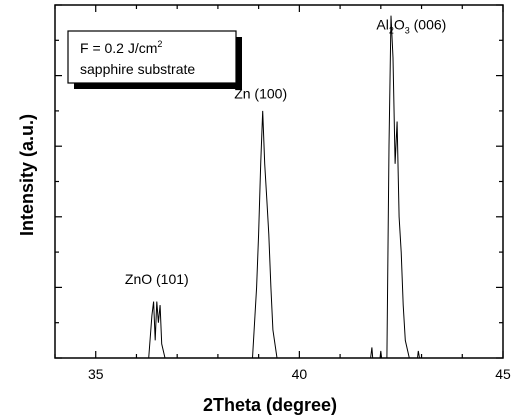  What do you see at coordinates (152, 57) in the screenshot?
I see `legend-frame` at bounding box center [152, 57].